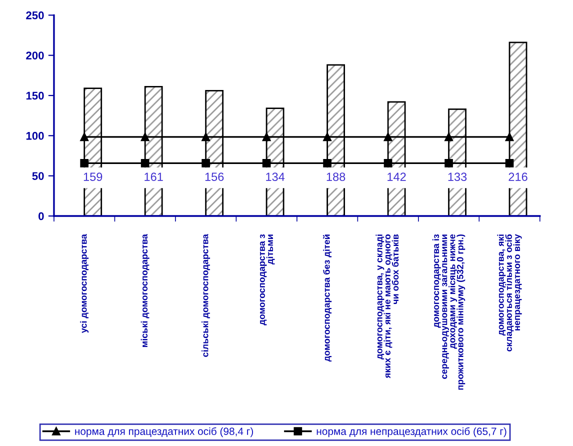 The height and width of the screenshot is (446, 573). What do you see at coordinates (206, 295) in the screenshot?
I see `x-tick-label: сільські домогосподарства` at bounding box center [206, 295].